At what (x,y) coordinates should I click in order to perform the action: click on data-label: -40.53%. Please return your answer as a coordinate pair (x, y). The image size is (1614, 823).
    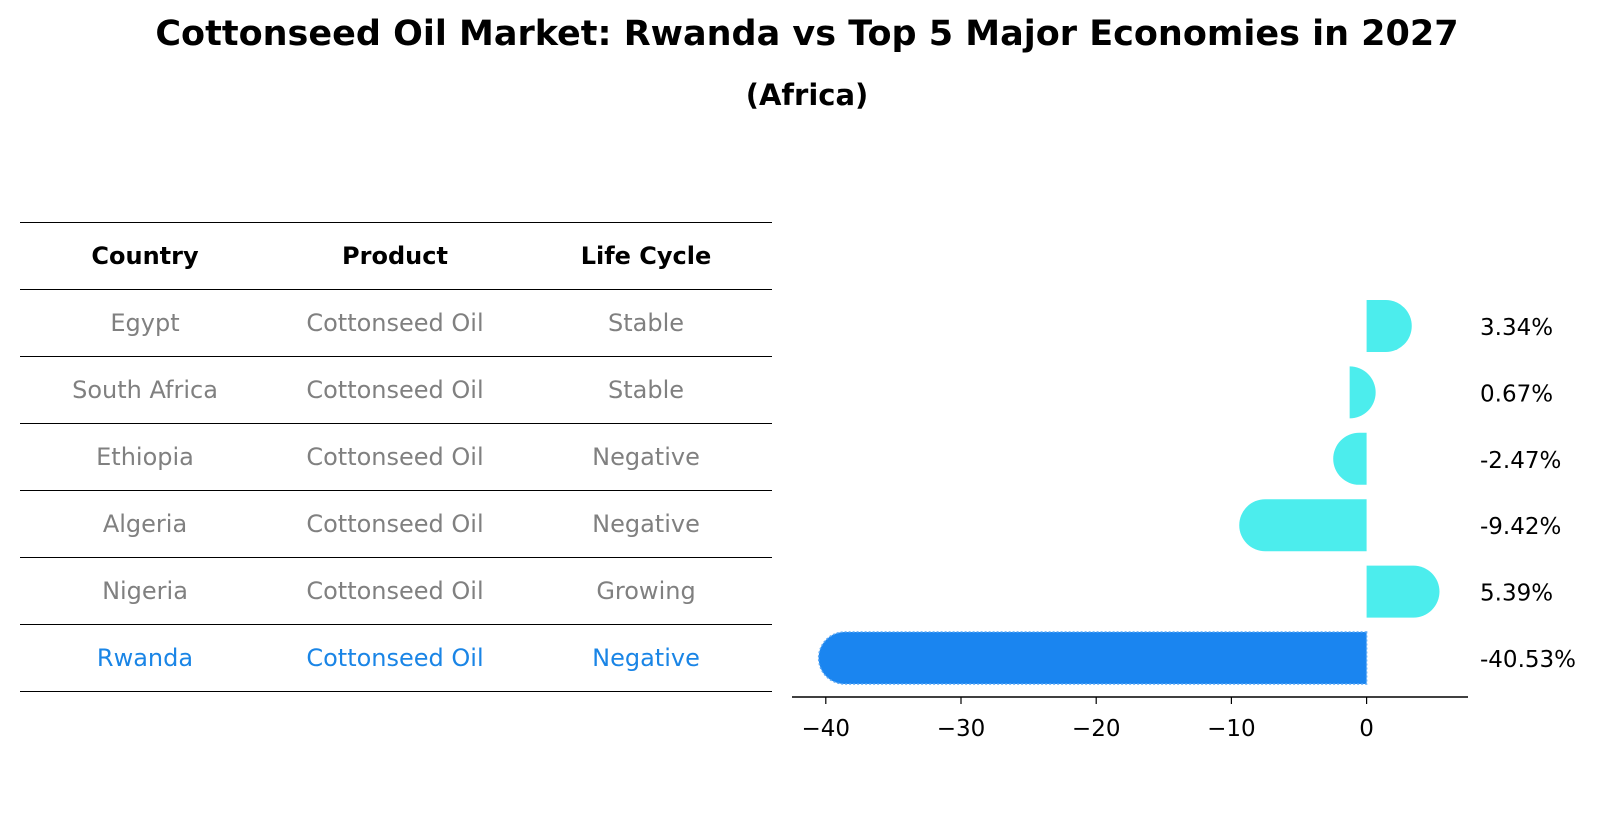
    Looking at the image, I should click on (1528, 660).